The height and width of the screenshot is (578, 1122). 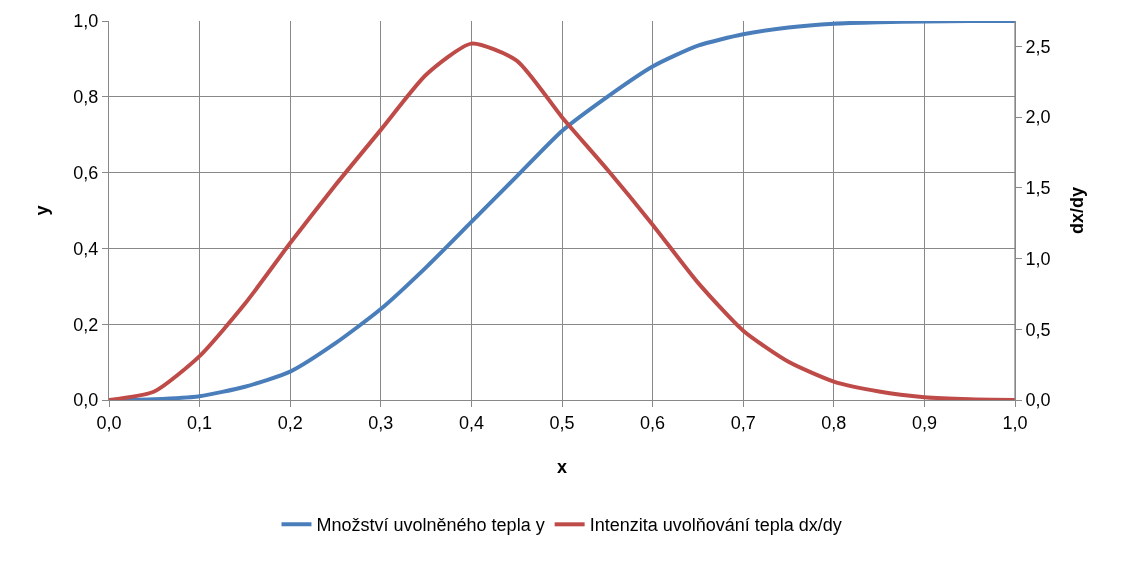 What do you see at coordinates (86, 324) in the screenshot?
I see `y-tick-label: 0,2` at bounding box center [86, 324].